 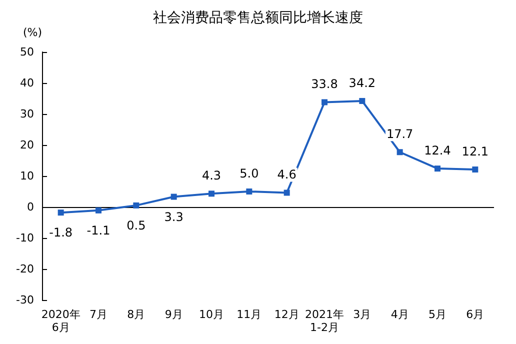 What do you see at coordinates (136, 225) in the screenshot?
I see `data-label: 0.5` at bounding box center [136, 225].